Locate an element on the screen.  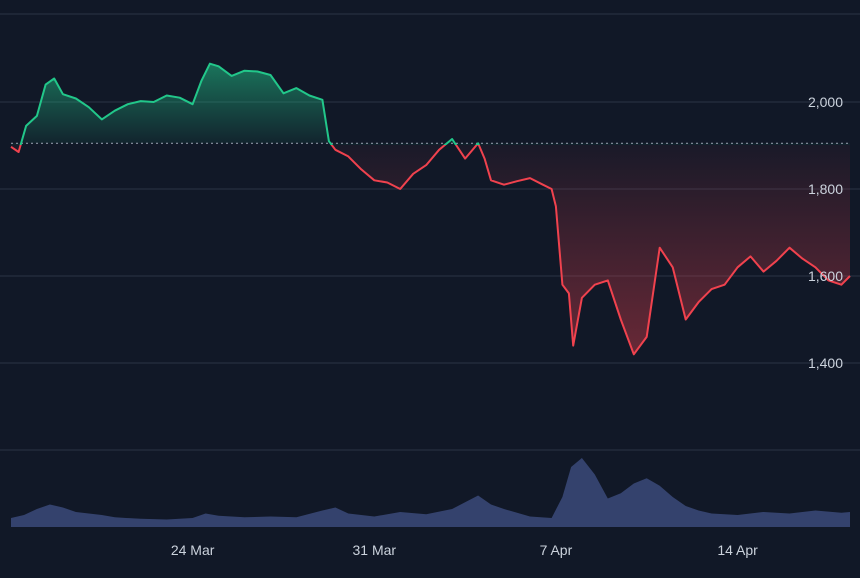
y-tick-label: 1,800 is located at coordinates (825, 189).